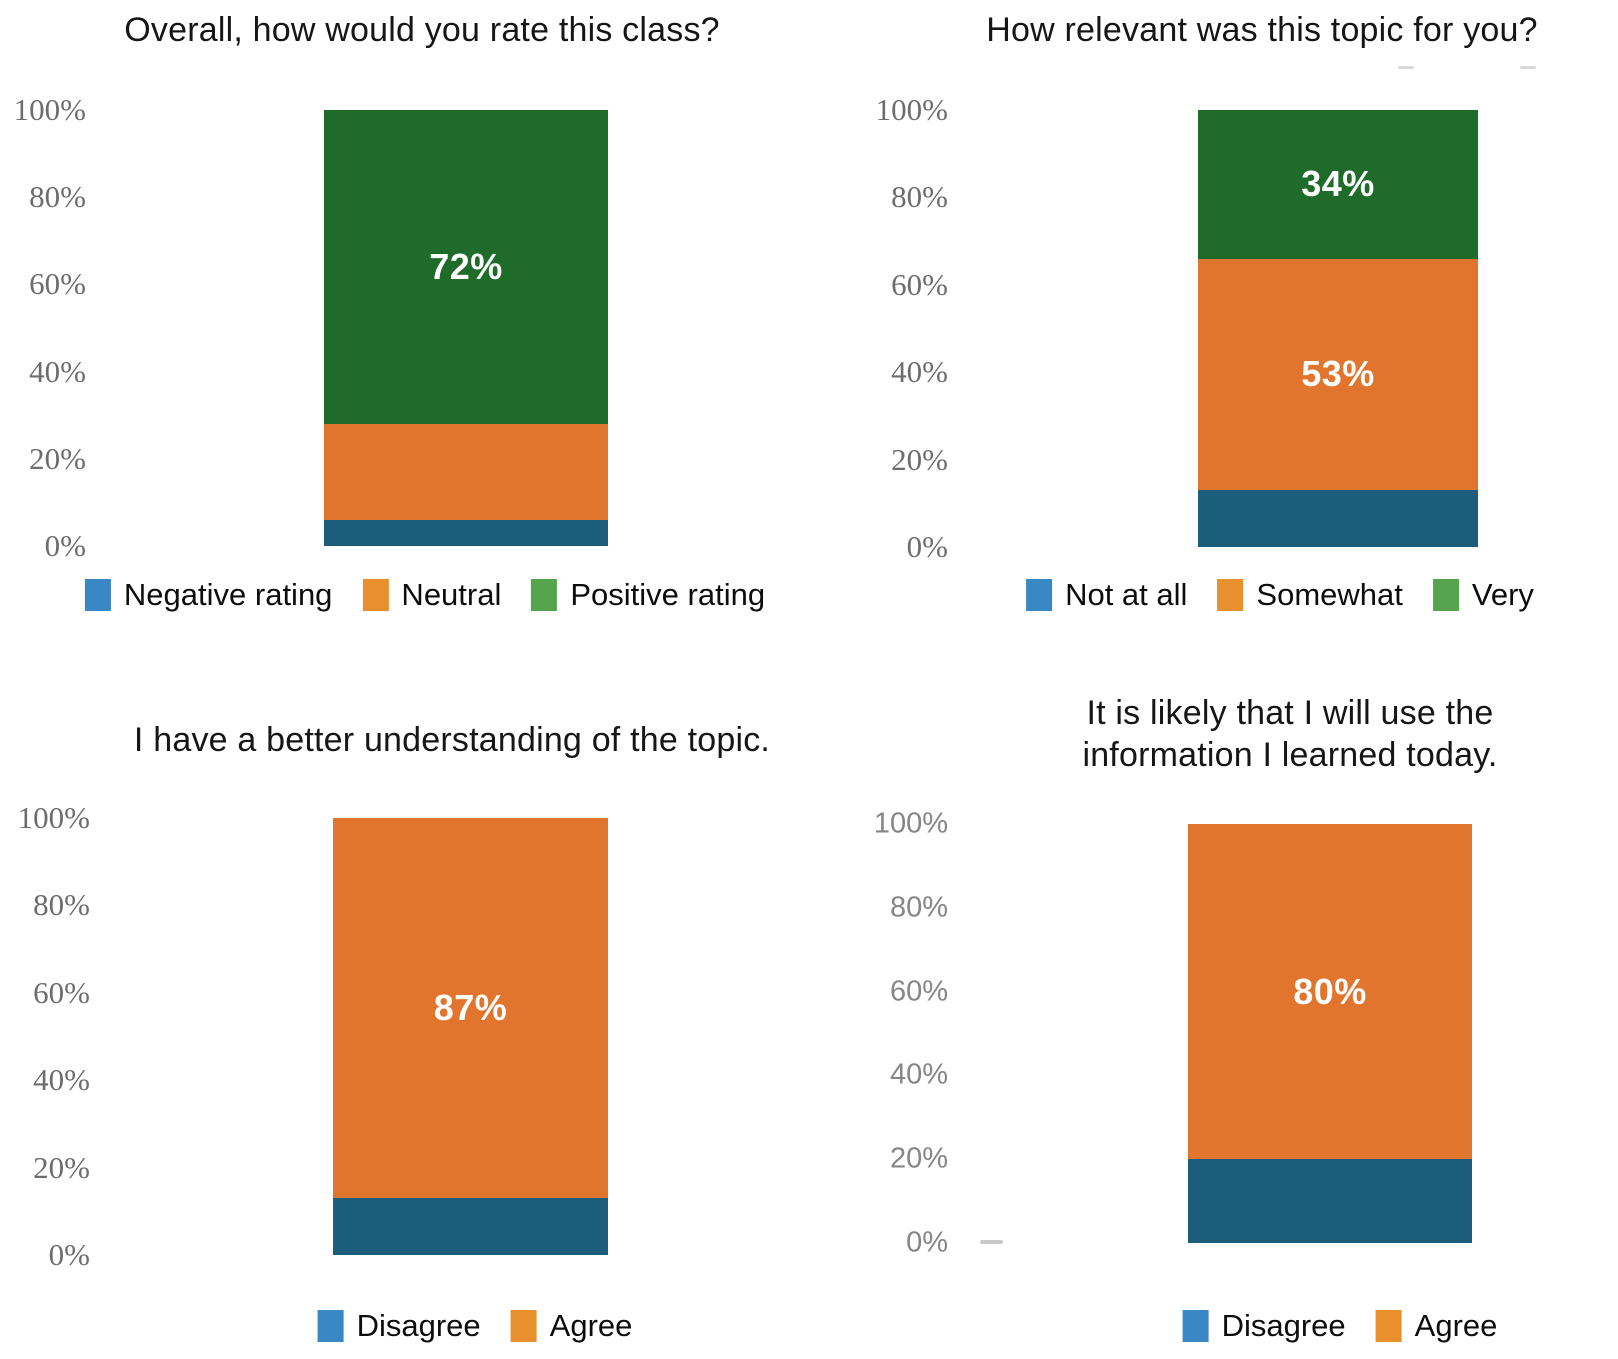 This screenshot has width=1618, height=1359. I want to click on legend-item-not-at-all: Not at all, so click(1106, 595).